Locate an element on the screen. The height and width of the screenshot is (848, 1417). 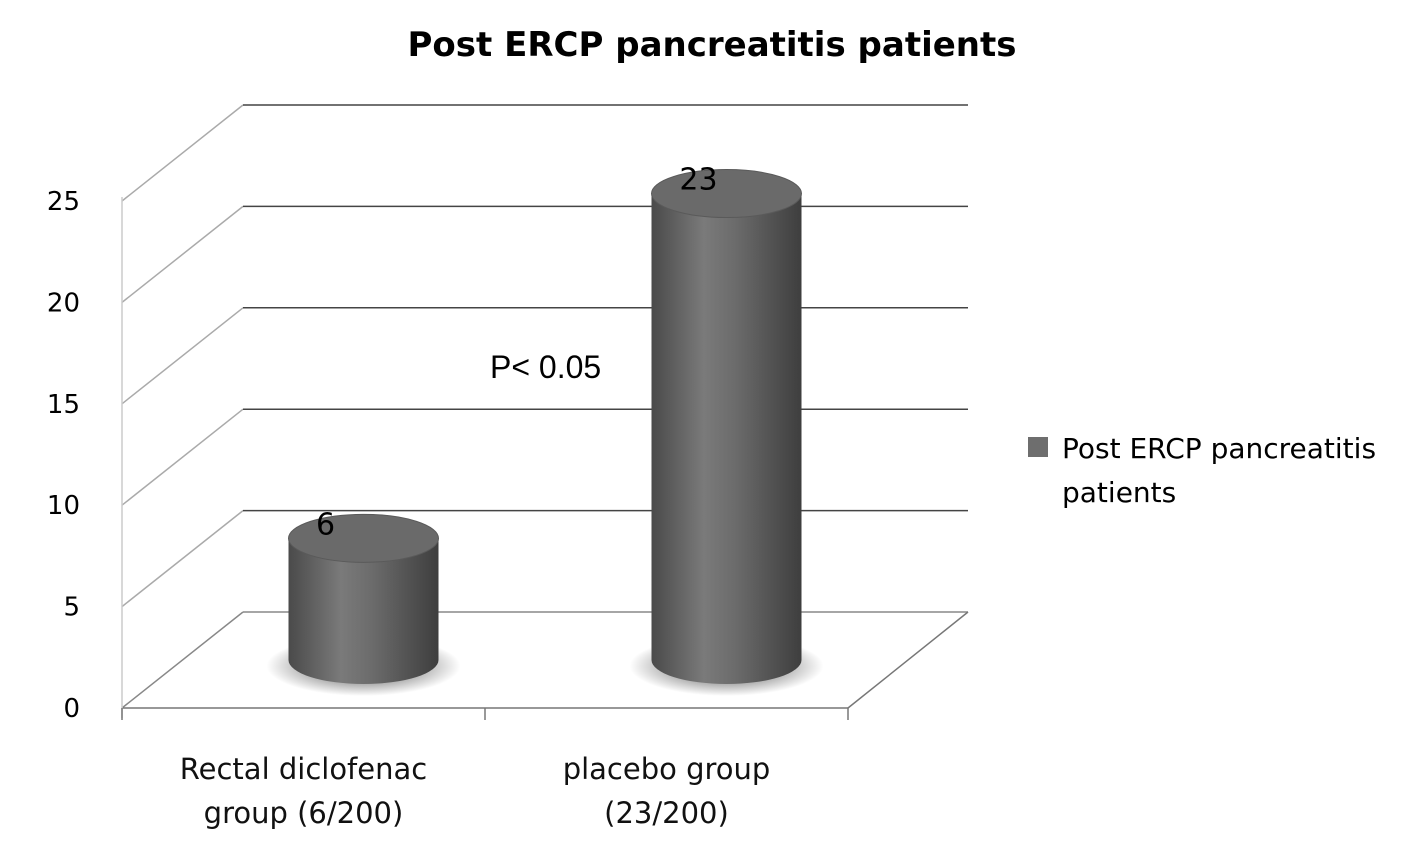
bar-value-label: 23 is located at coordinates (698, 180).